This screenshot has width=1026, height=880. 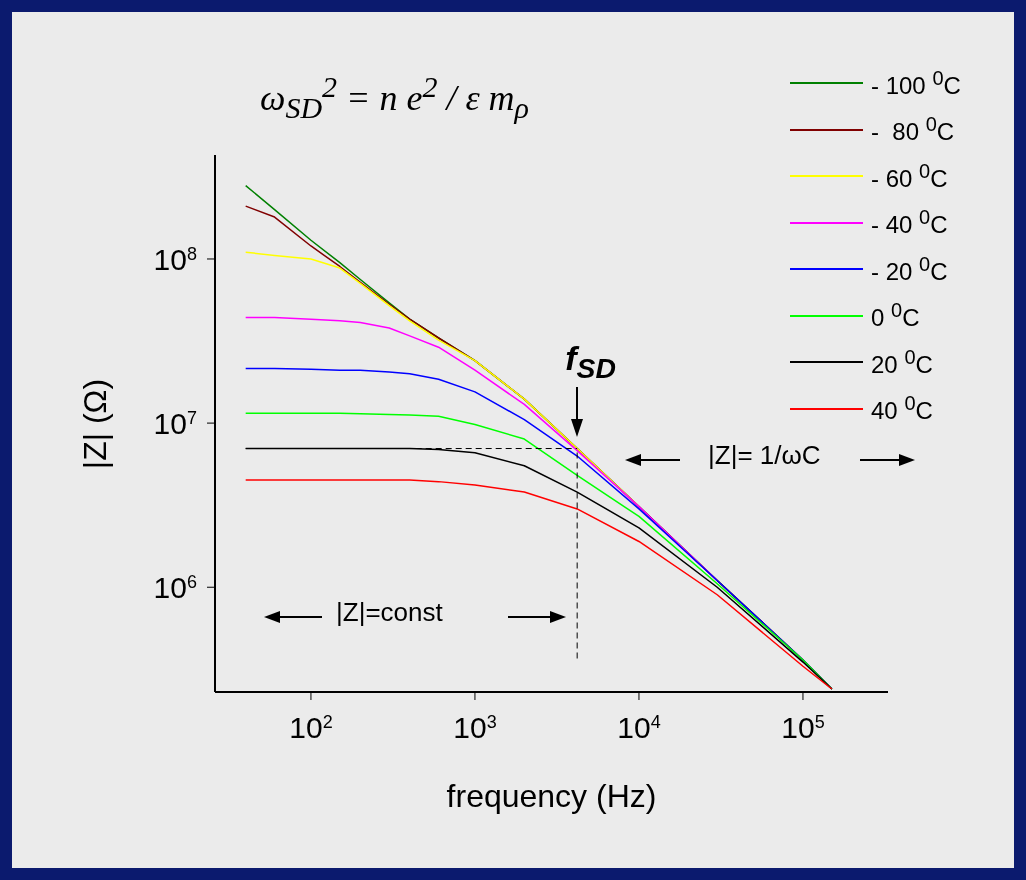 What do you see at coordinates (175, 424) in the screenshot?
I see `y-tick-label: 10$^{7}$` at bounding box center [175, 424].